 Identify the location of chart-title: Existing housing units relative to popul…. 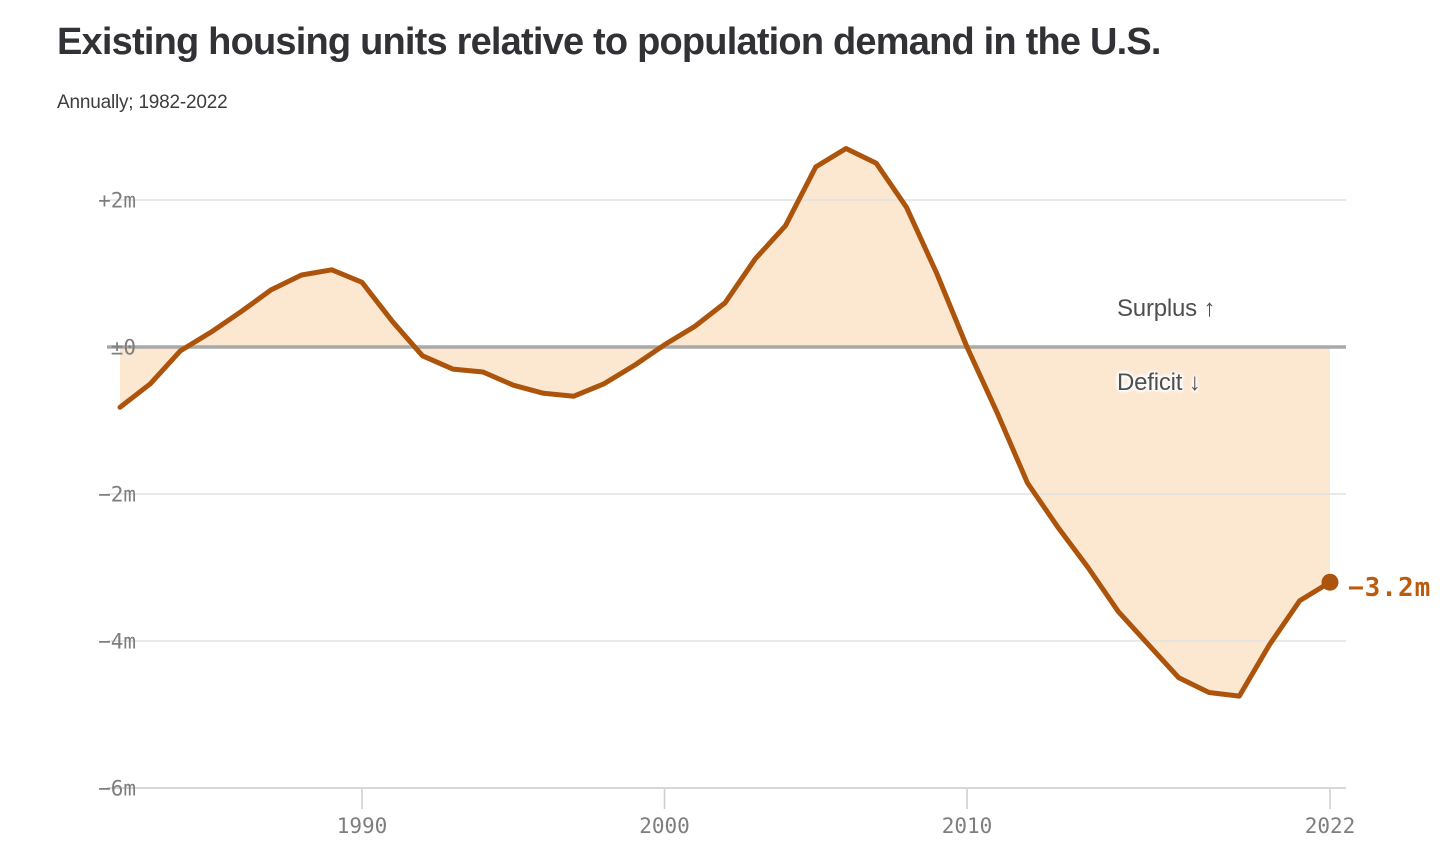
(609, 42).